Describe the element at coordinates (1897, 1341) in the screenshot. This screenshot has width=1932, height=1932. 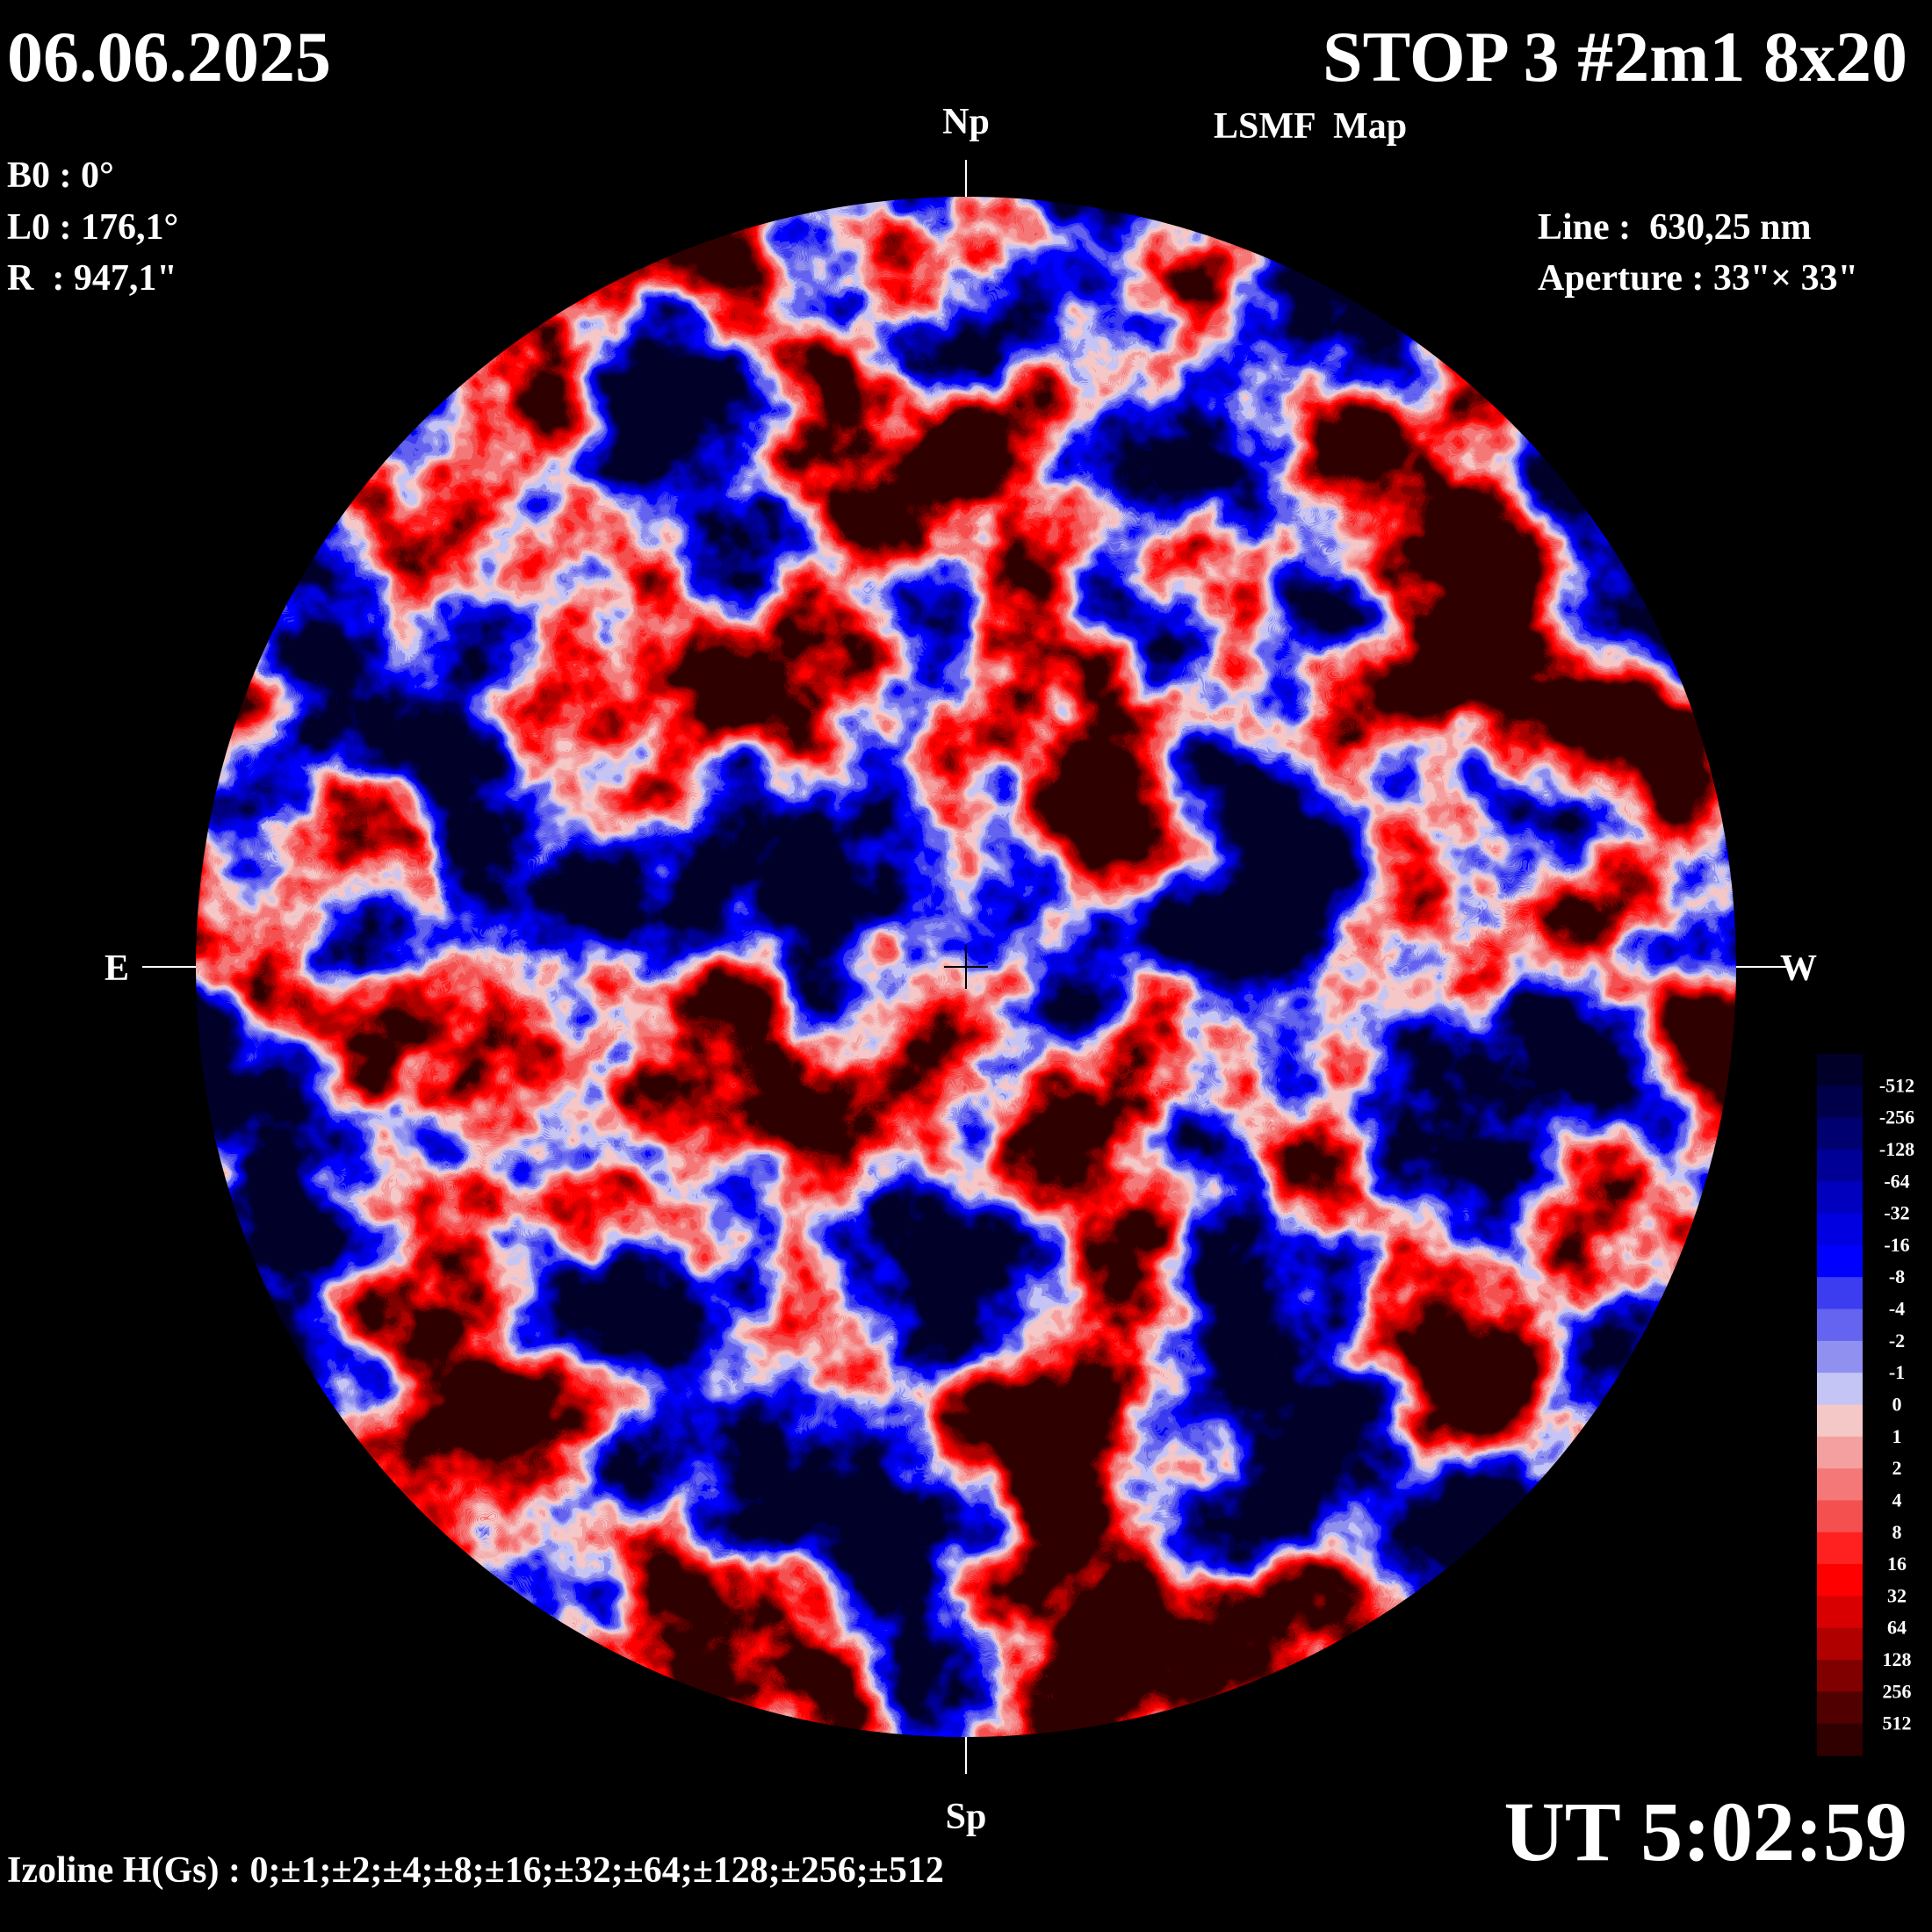
I see `colorbar-label: -2` at that location.